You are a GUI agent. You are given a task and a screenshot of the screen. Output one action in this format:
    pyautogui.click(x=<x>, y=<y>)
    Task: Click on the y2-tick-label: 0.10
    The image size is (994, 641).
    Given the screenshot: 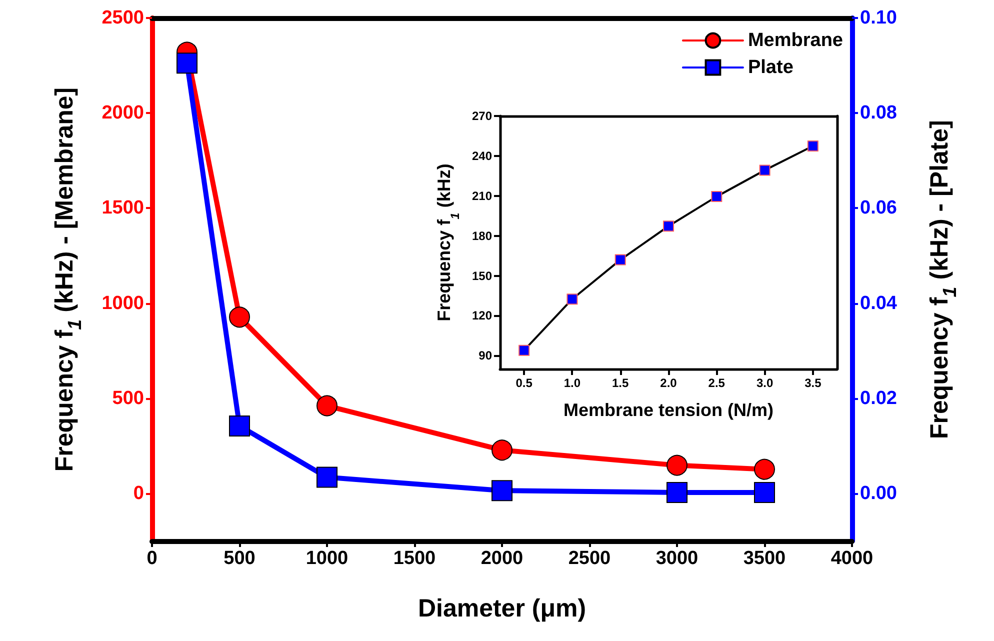 What is the action you would take?
    pyautogui.click(x=878, y=18)
    